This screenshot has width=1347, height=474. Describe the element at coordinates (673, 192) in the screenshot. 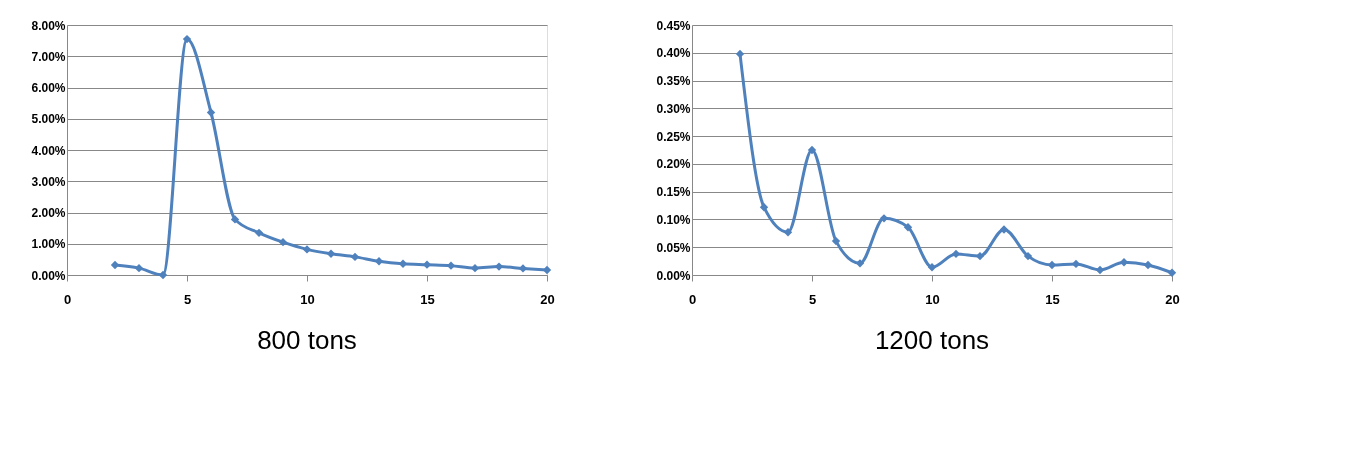

I see `y-tick-label: 0.15%` at that location.